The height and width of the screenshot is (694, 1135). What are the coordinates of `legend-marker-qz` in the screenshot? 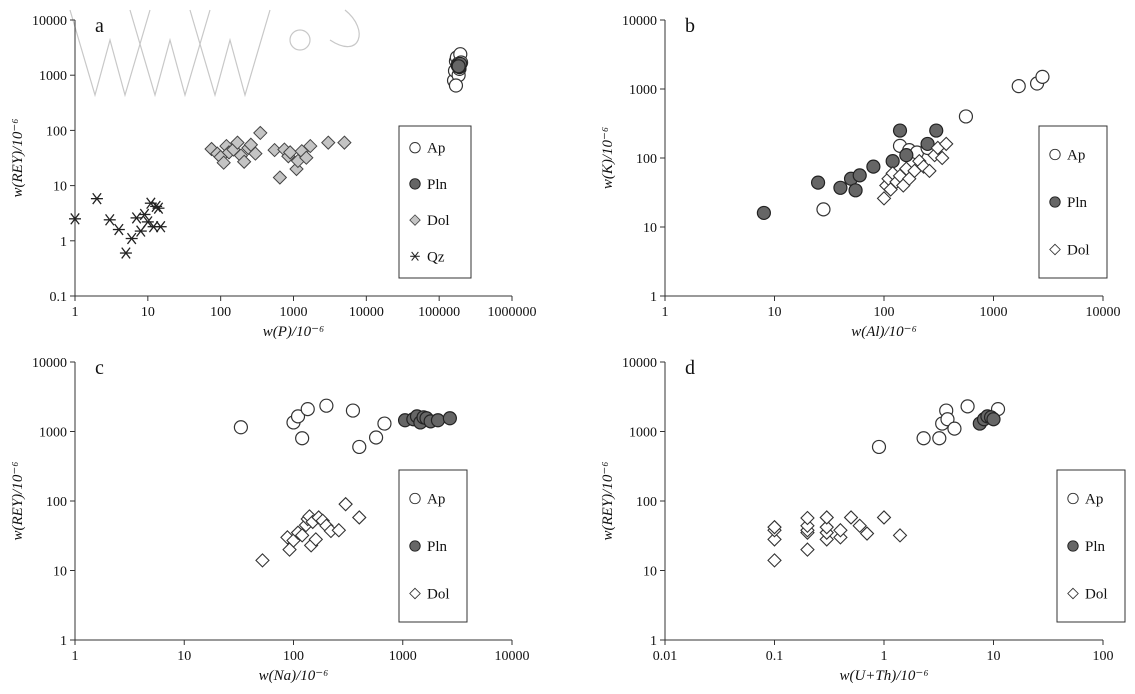 It's located at (415, 256).